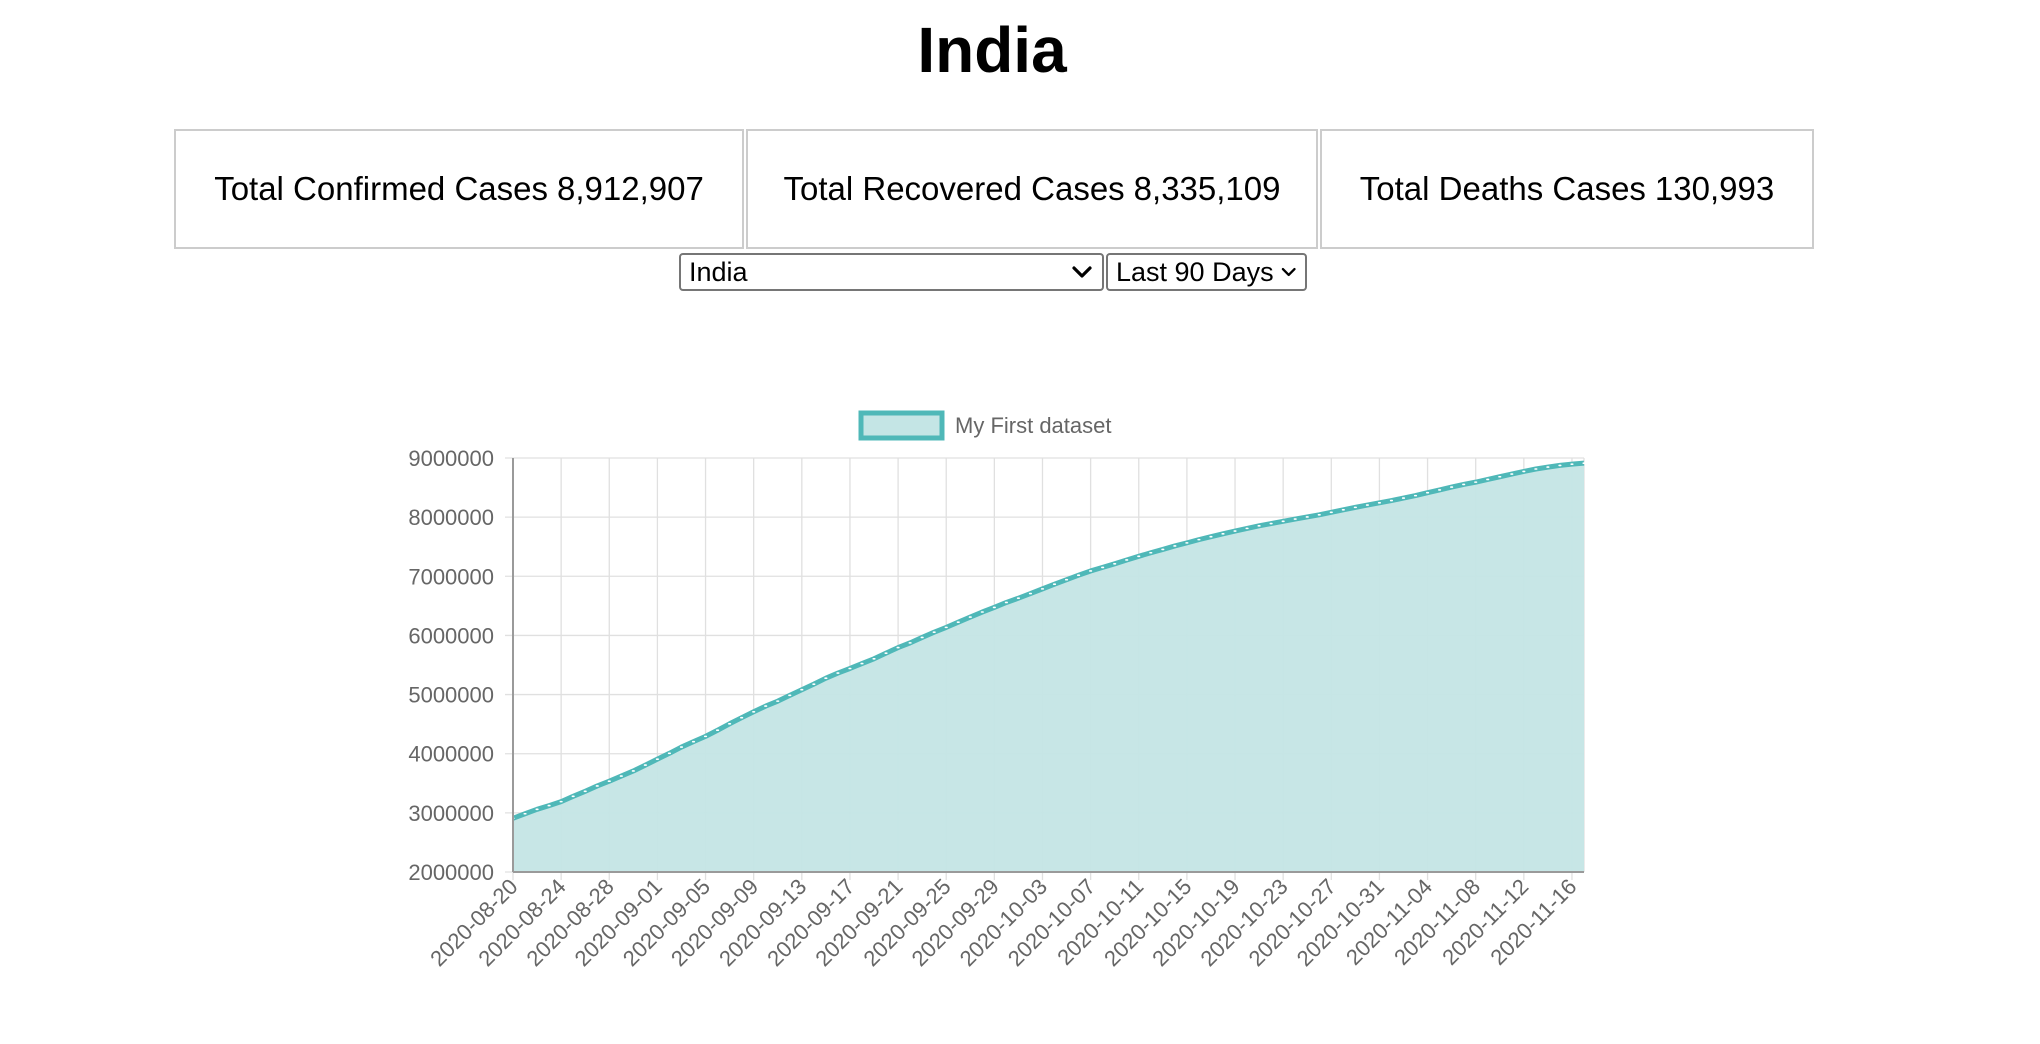  I want to click on country-select-value: India, so click(718, 272).